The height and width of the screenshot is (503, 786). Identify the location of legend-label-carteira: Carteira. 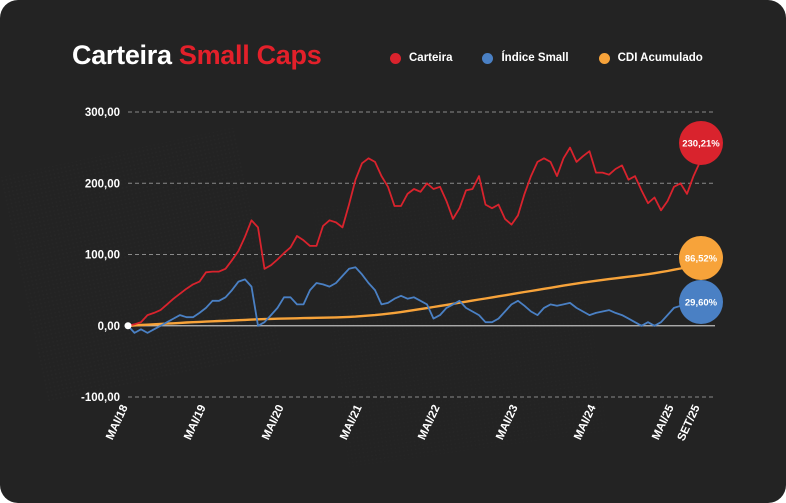
(431, 58).